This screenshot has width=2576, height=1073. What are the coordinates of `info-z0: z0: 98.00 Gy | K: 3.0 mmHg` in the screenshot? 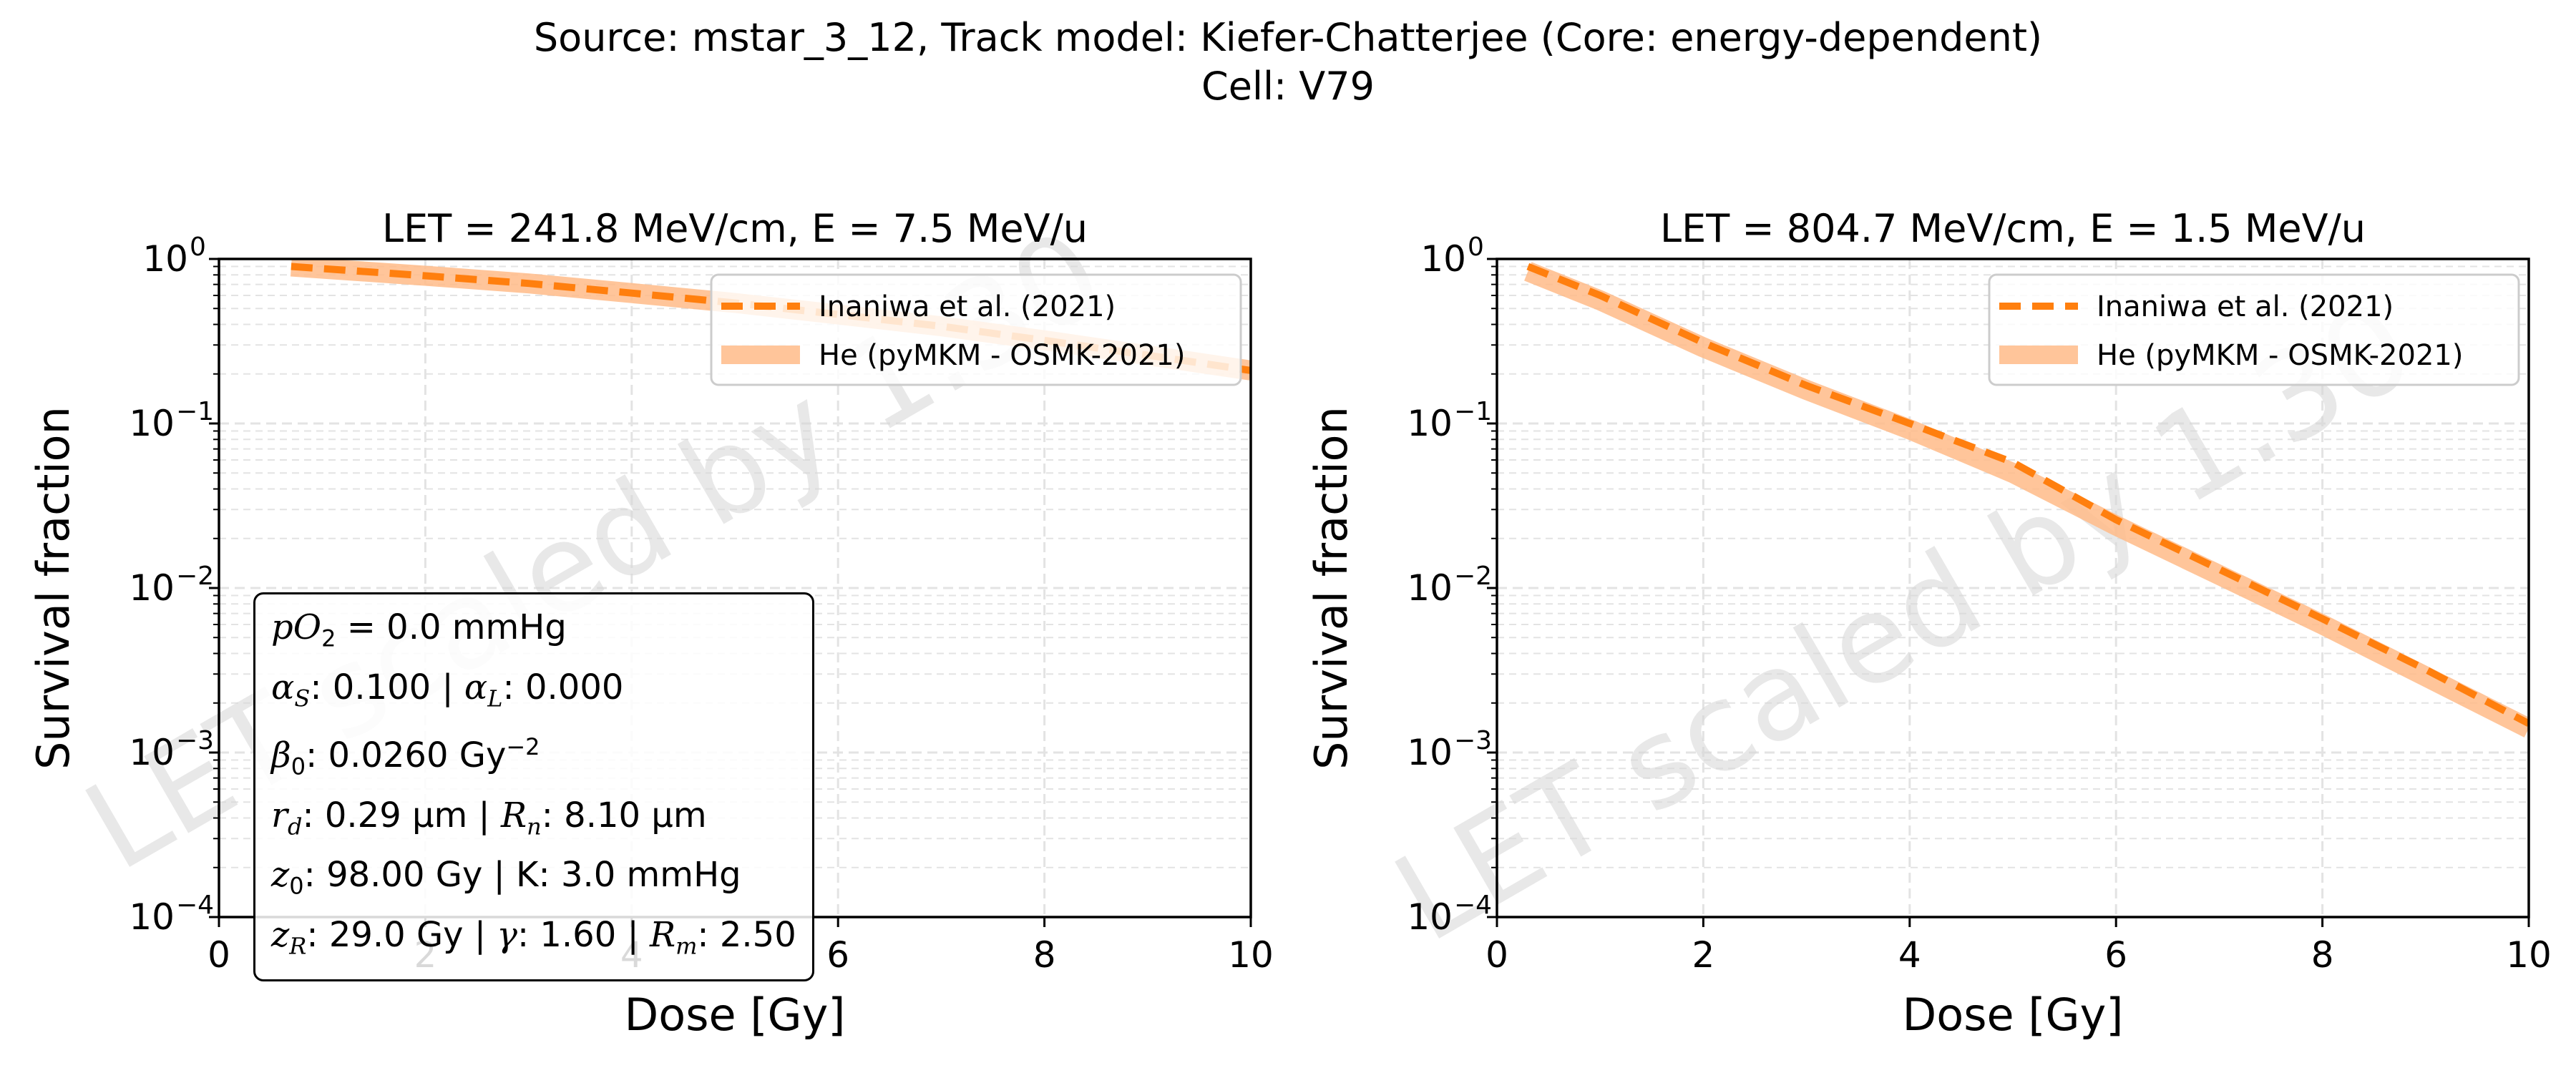 It's located at (506, 877).